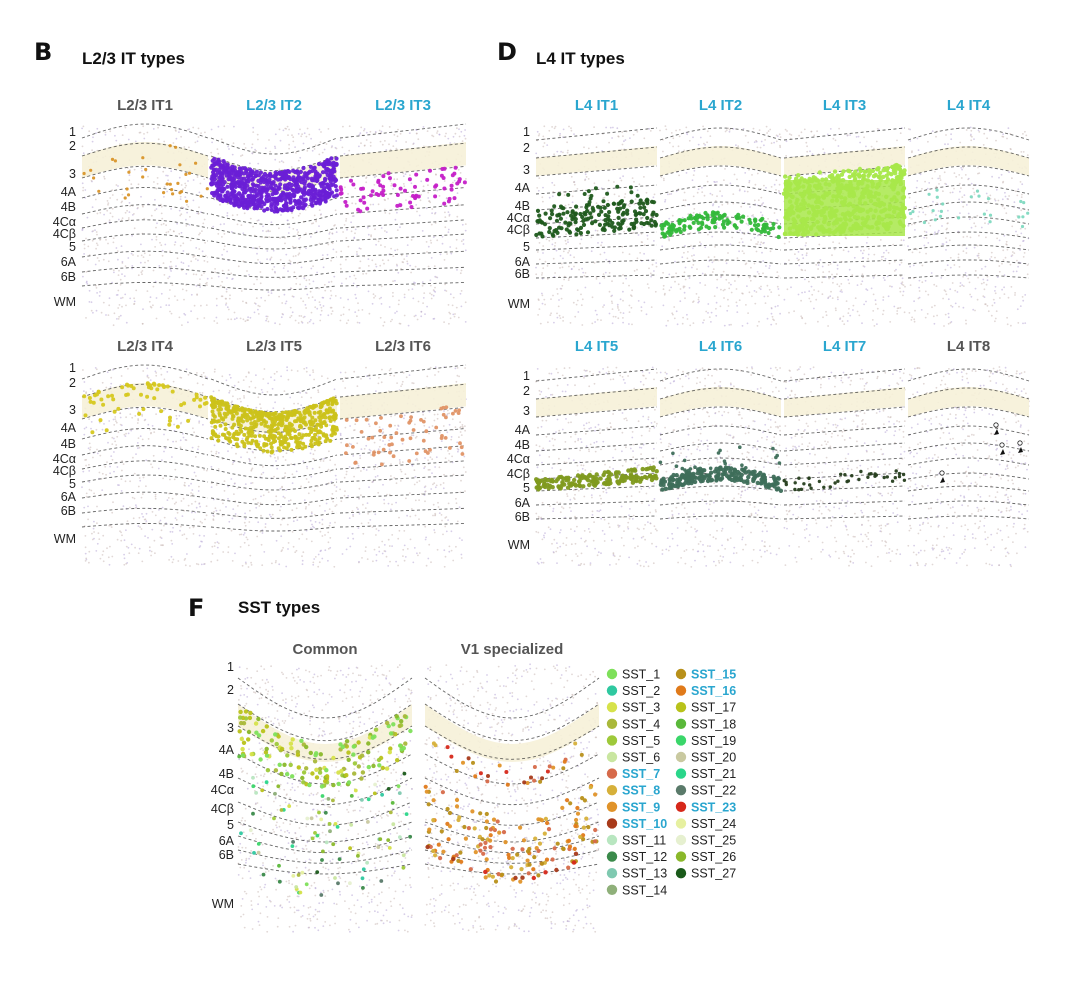  Describe the element at coordinates (612, 889) in the screenshot. I see `legend-swatch` at that location.